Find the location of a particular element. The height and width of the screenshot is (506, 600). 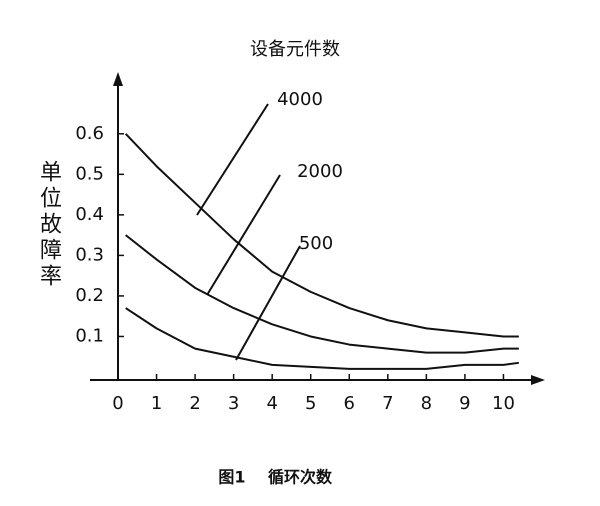

y-axis-label: 单位故障率 is located at coordinates (48, 225).